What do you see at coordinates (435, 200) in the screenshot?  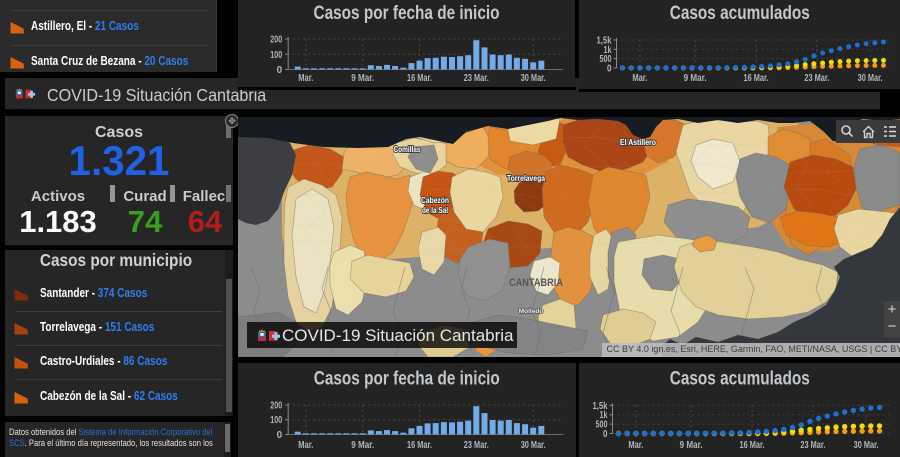 I see `svg-text: Cabezón` at bounding box center [435, 200].